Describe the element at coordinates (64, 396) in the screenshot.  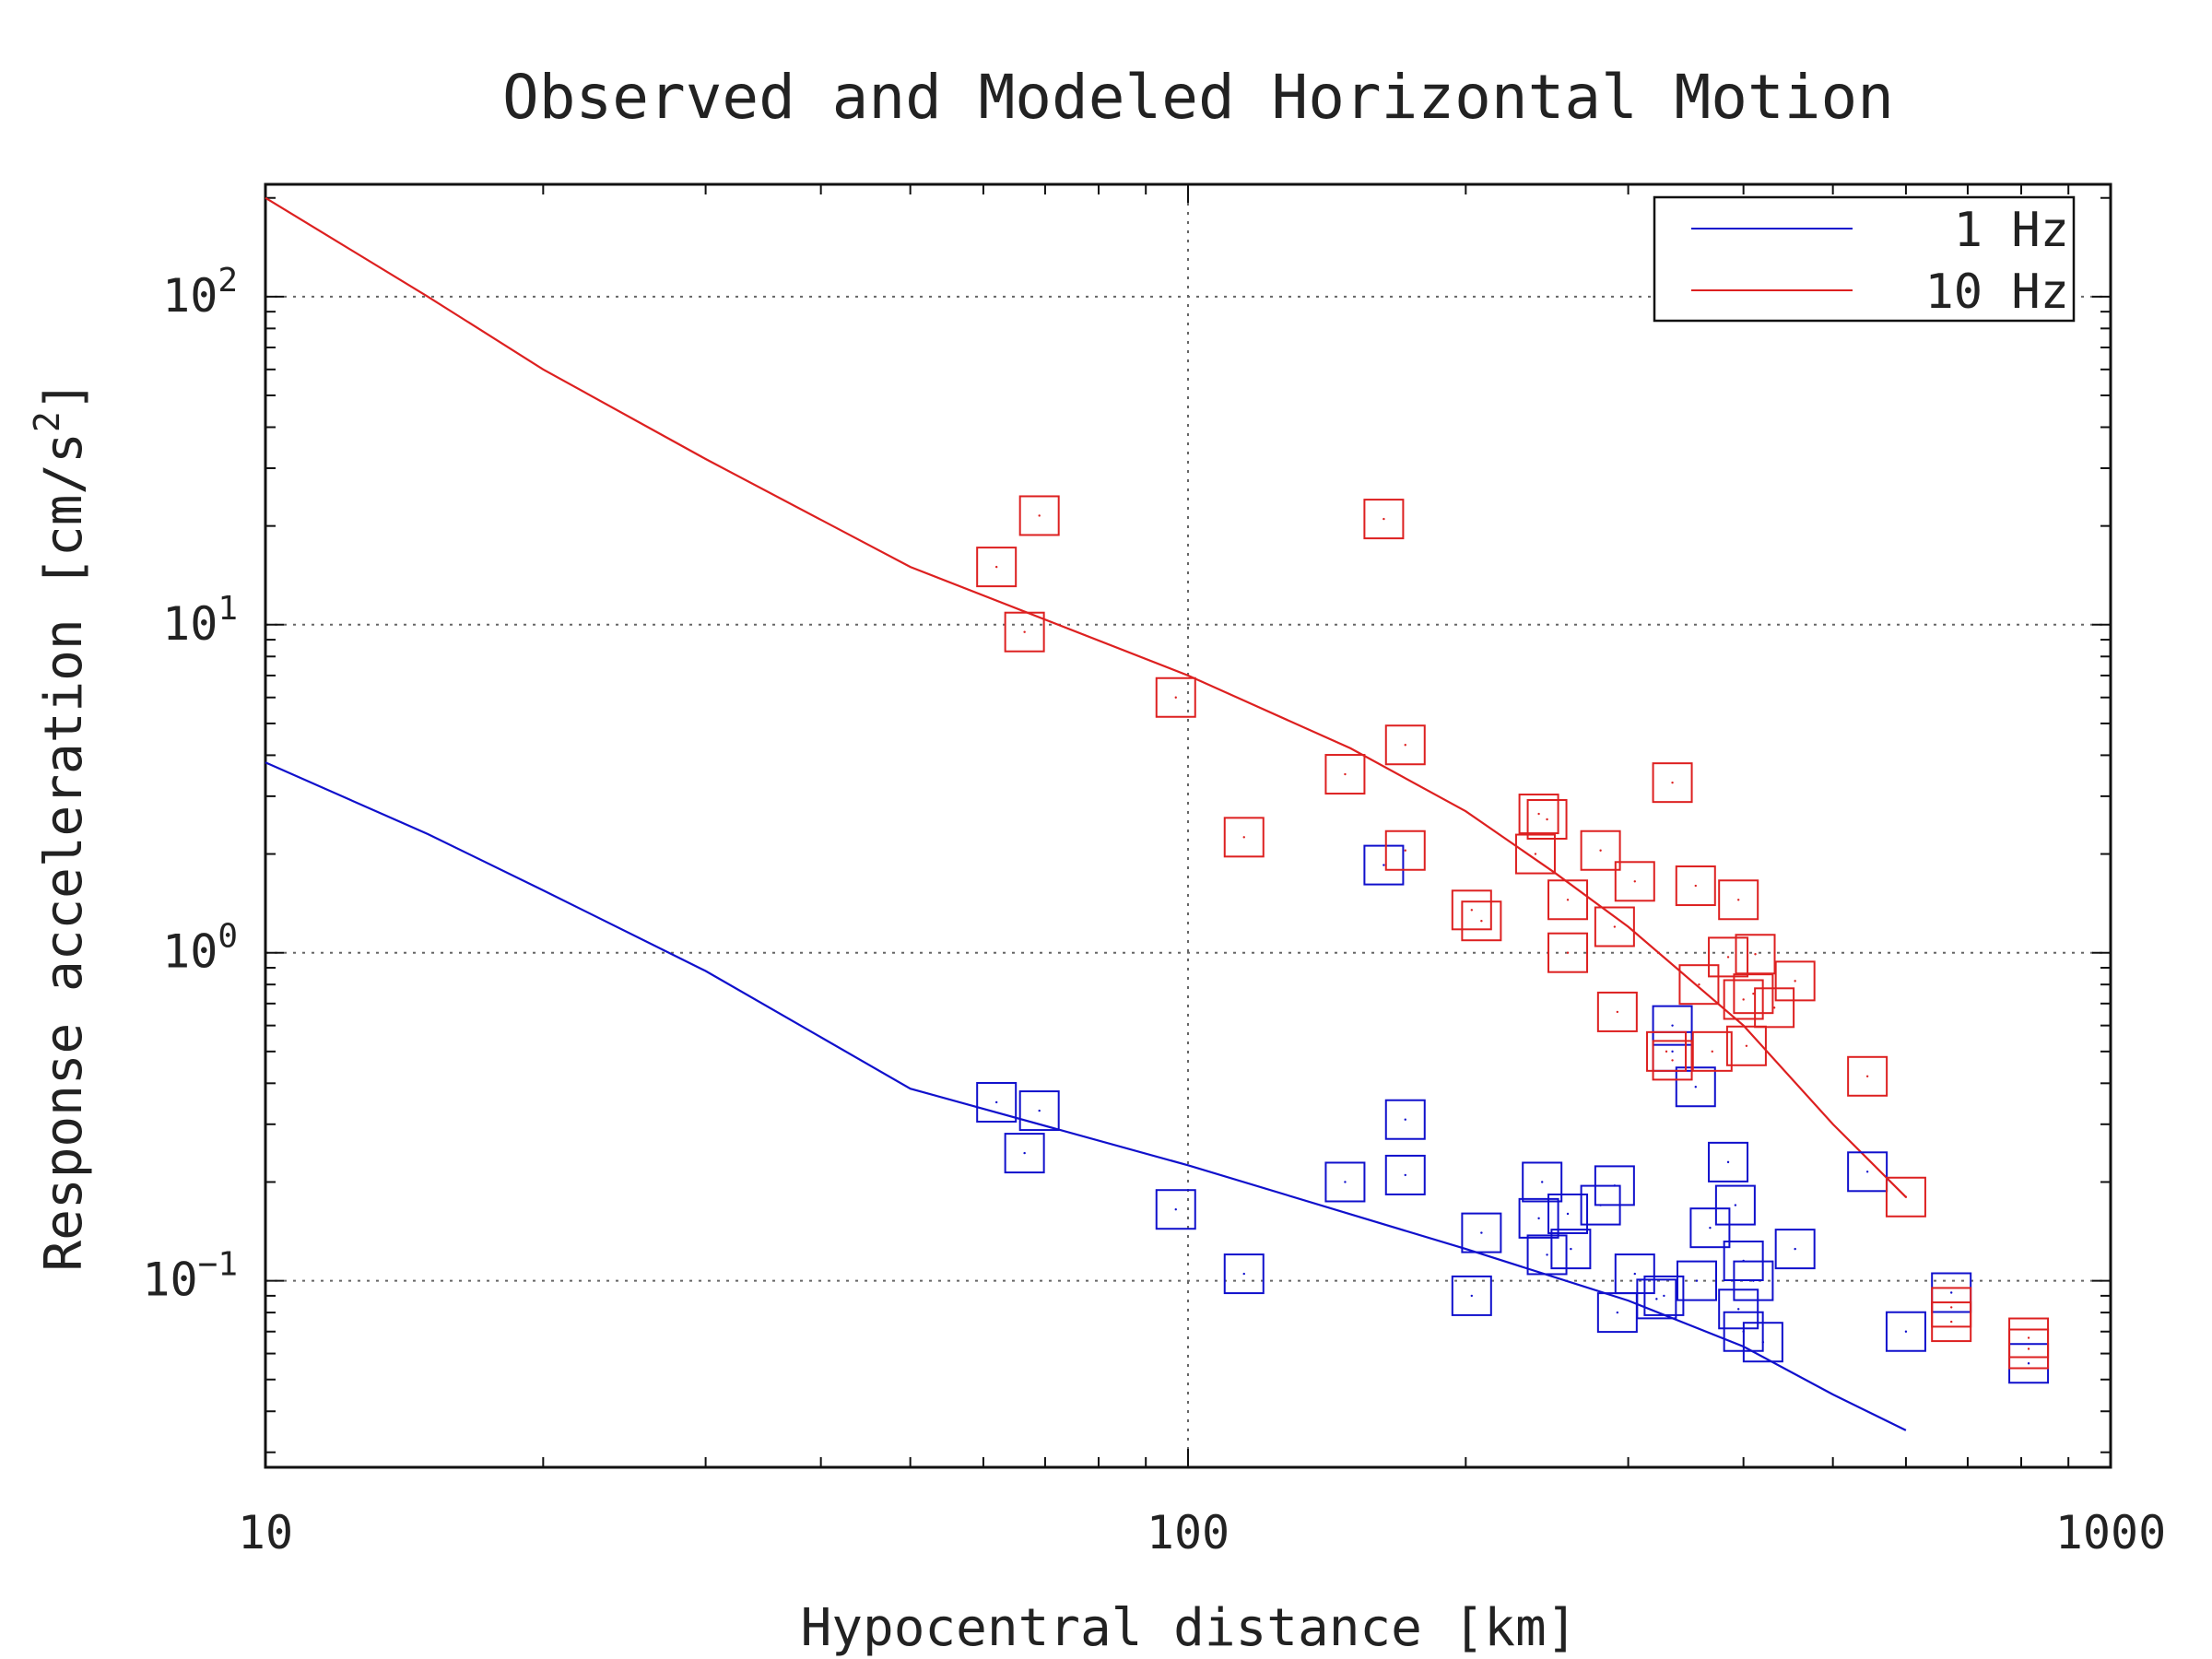
I see `y-axis-label-close: ]` at that location.